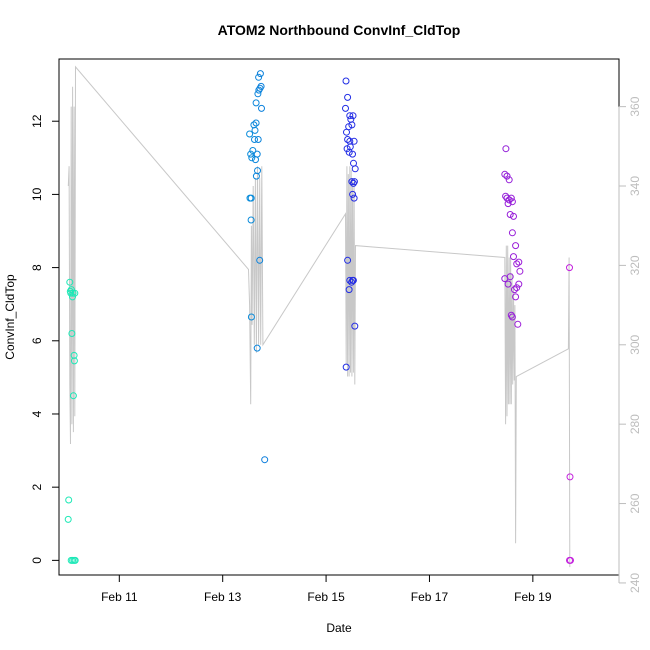 Image resolution: width=650 pixels, height=650 pixels. I want to click on y-axis-label: ConvInf_CldTop, so click(10, 317).